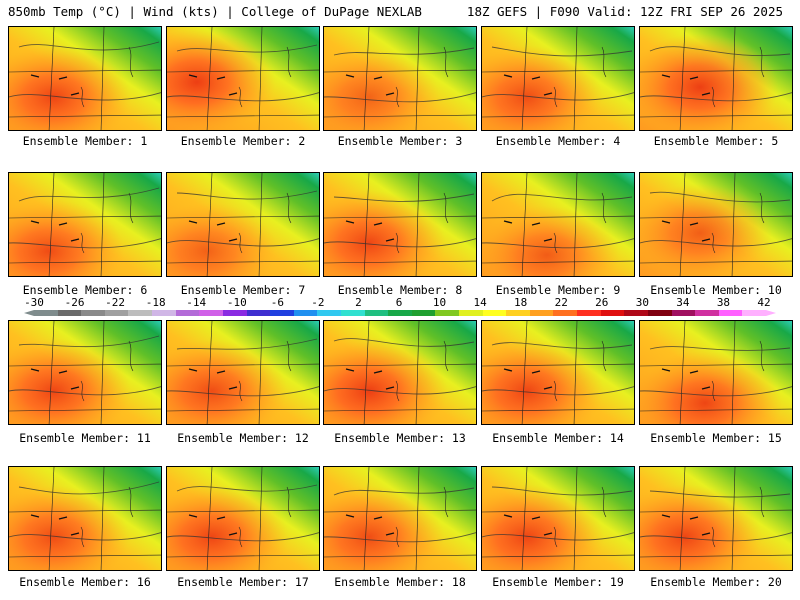  I want to click on ensemble-member-label: Ensemble Member: 8, so click(400, 290).